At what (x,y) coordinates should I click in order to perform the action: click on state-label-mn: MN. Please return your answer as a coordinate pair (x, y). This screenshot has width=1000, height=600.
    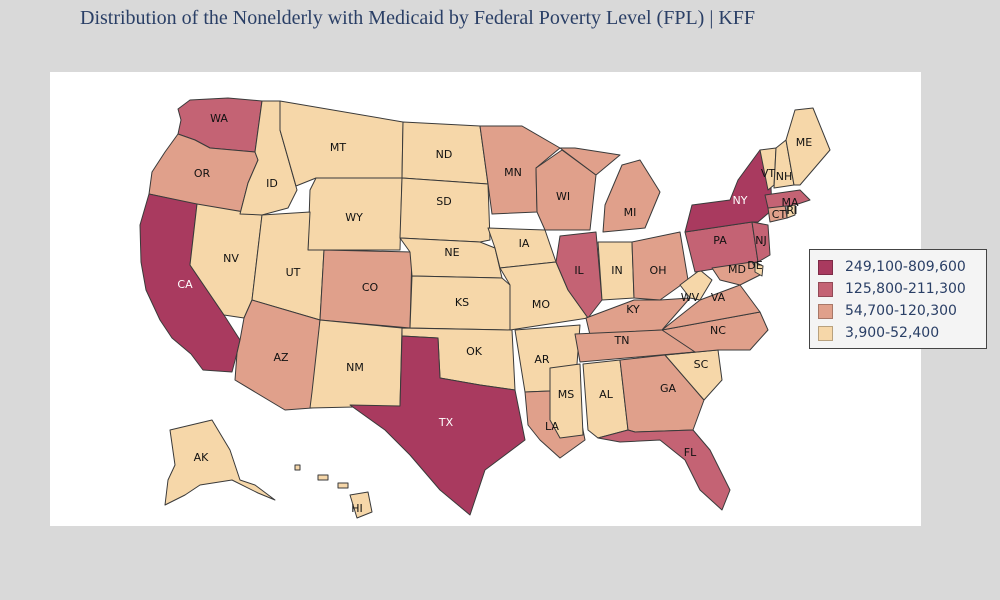
    Looking at the image, I should click on (513, 172).